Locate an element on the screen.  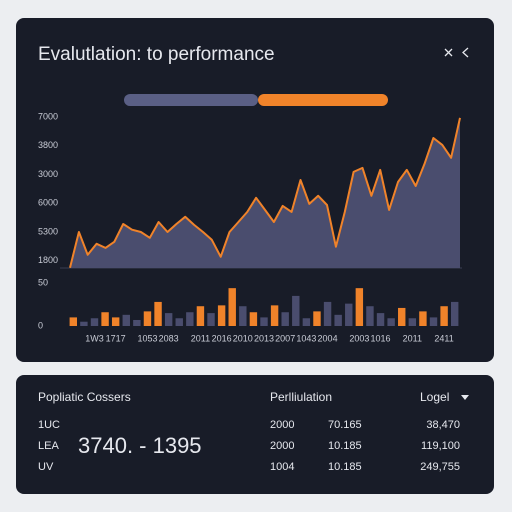
y-tick-label: 7000 is located at coordinates (48, 116).